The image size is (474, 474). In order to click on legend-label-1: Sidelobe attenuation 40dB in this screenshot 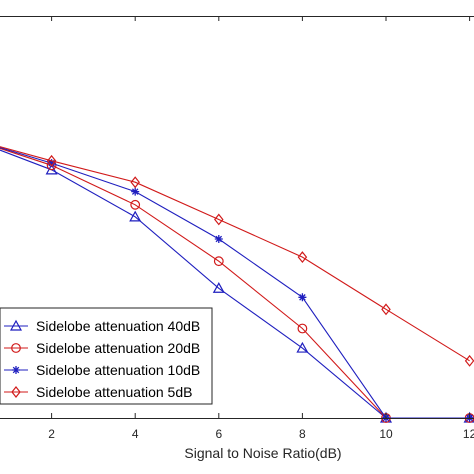, I will do `click(118, 326)`.